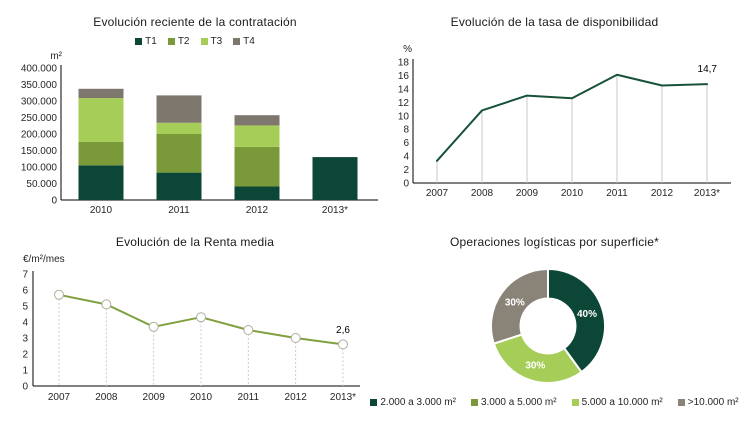  What do you see at coordinates (41, 184) in the screenshot?
I see `y-tick-label: 50.000` at bounding box center [41, 184].